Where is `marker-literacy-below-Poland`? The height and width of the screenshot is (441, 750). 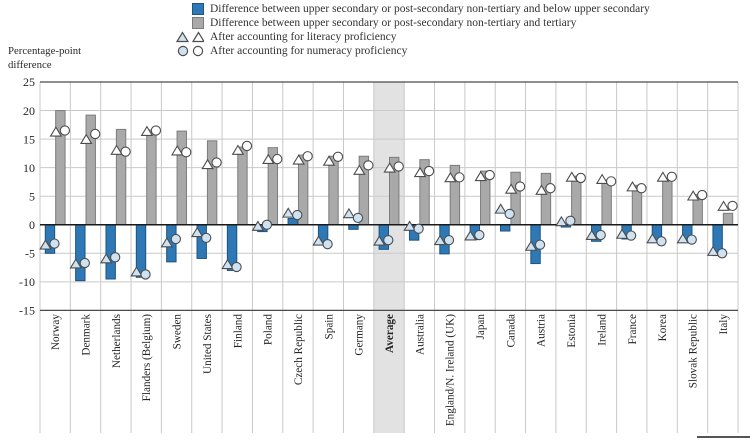 marker-literacy-below-Poland is located at coordinates (258, 225).